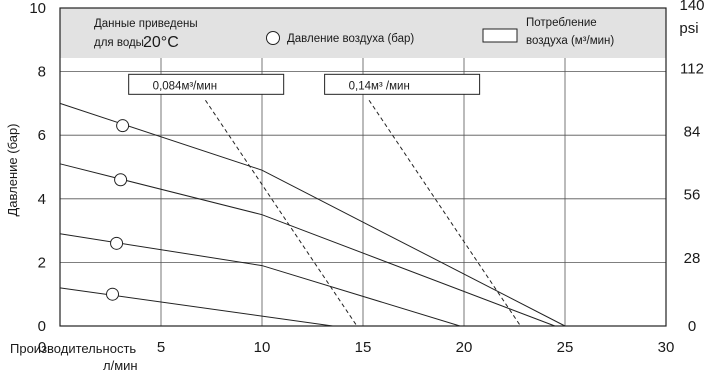 The height and width of the screenshot is (374, 712). What do you see at coordinates (565, 347) in the screenshot?
I see `x-tick-label: 25` at bounding box center [565, 347].